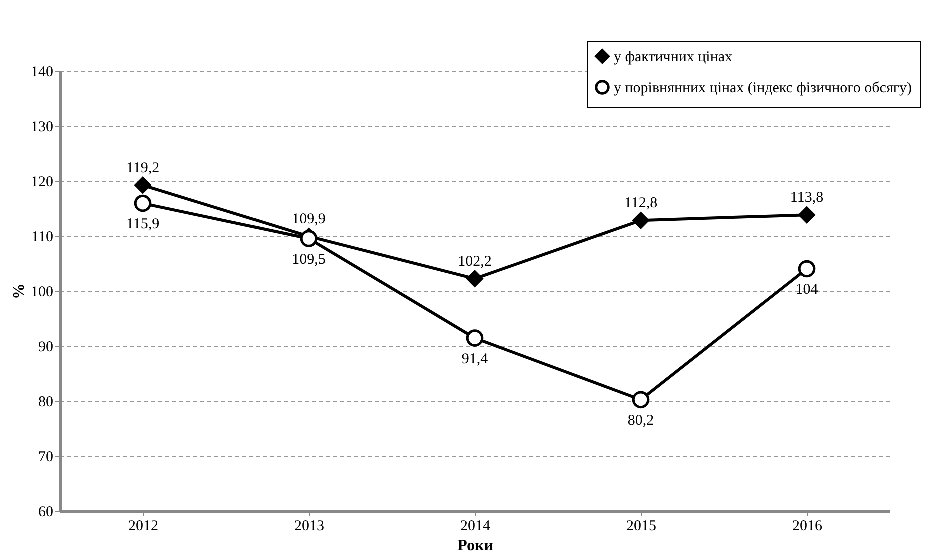  I want to click on y-tick-label: 60, so click(46, 512).